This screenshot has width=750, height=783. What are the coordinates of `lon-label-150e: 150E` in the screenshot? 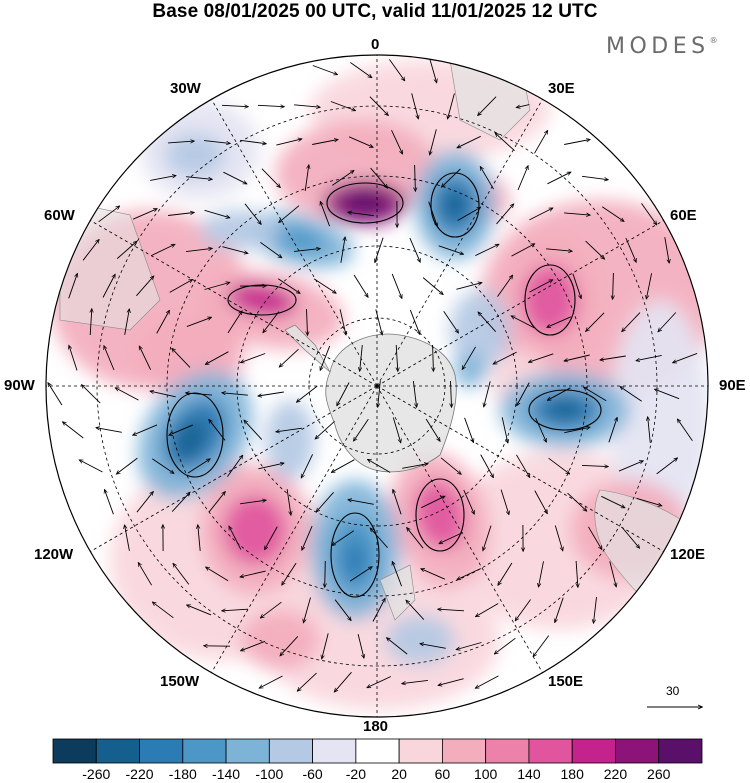 It's located at (566, 681).